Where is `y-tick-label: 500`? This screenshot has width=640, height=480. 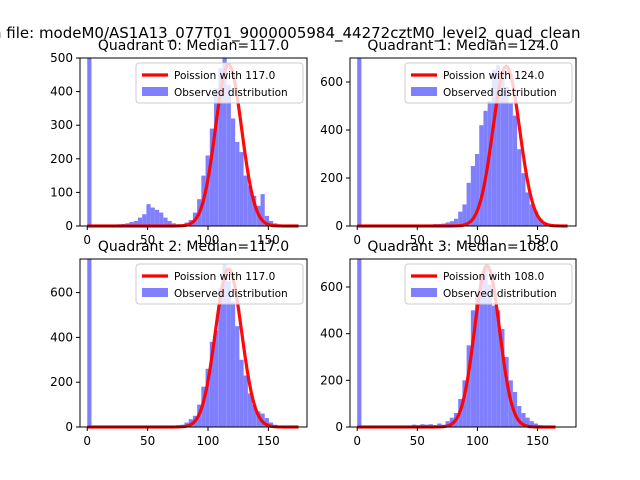
y-tick-label: 500 is located at coordinates (61, 58).